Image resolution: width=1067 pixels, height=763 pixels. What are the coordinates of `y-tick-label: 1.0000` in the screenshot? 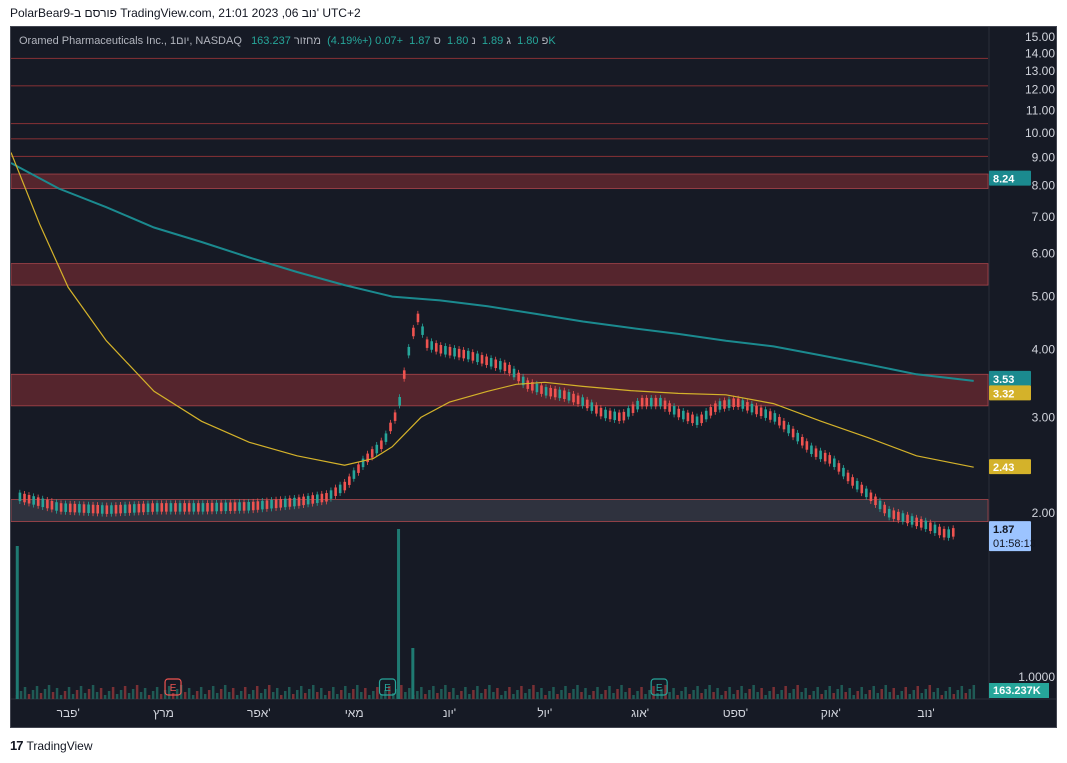 It's located at (1036, 677).